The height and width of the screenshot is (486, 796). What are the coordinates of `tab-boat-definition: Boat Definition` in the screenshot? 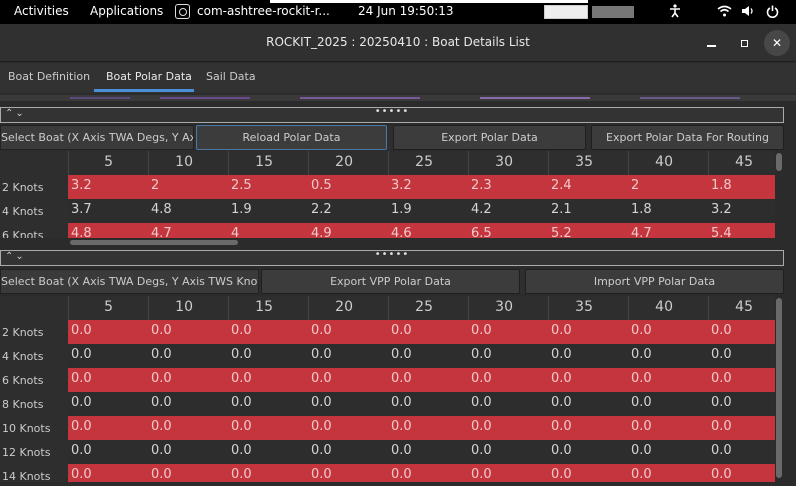 It's located at (49, 76).